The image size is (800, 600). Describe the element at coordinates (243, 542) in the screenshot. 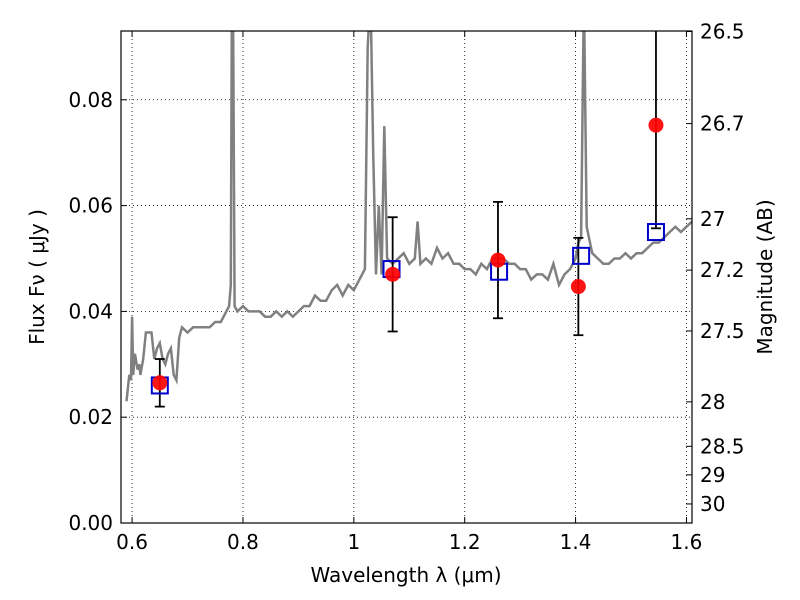

I see `x-tick-label: 0.8` at that location.